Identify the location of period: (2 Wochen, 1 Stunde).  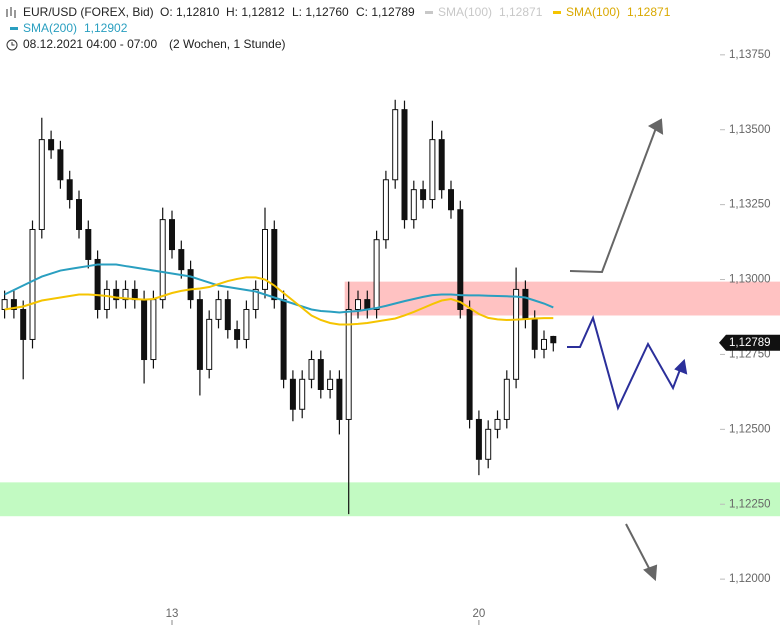
(227, 44).